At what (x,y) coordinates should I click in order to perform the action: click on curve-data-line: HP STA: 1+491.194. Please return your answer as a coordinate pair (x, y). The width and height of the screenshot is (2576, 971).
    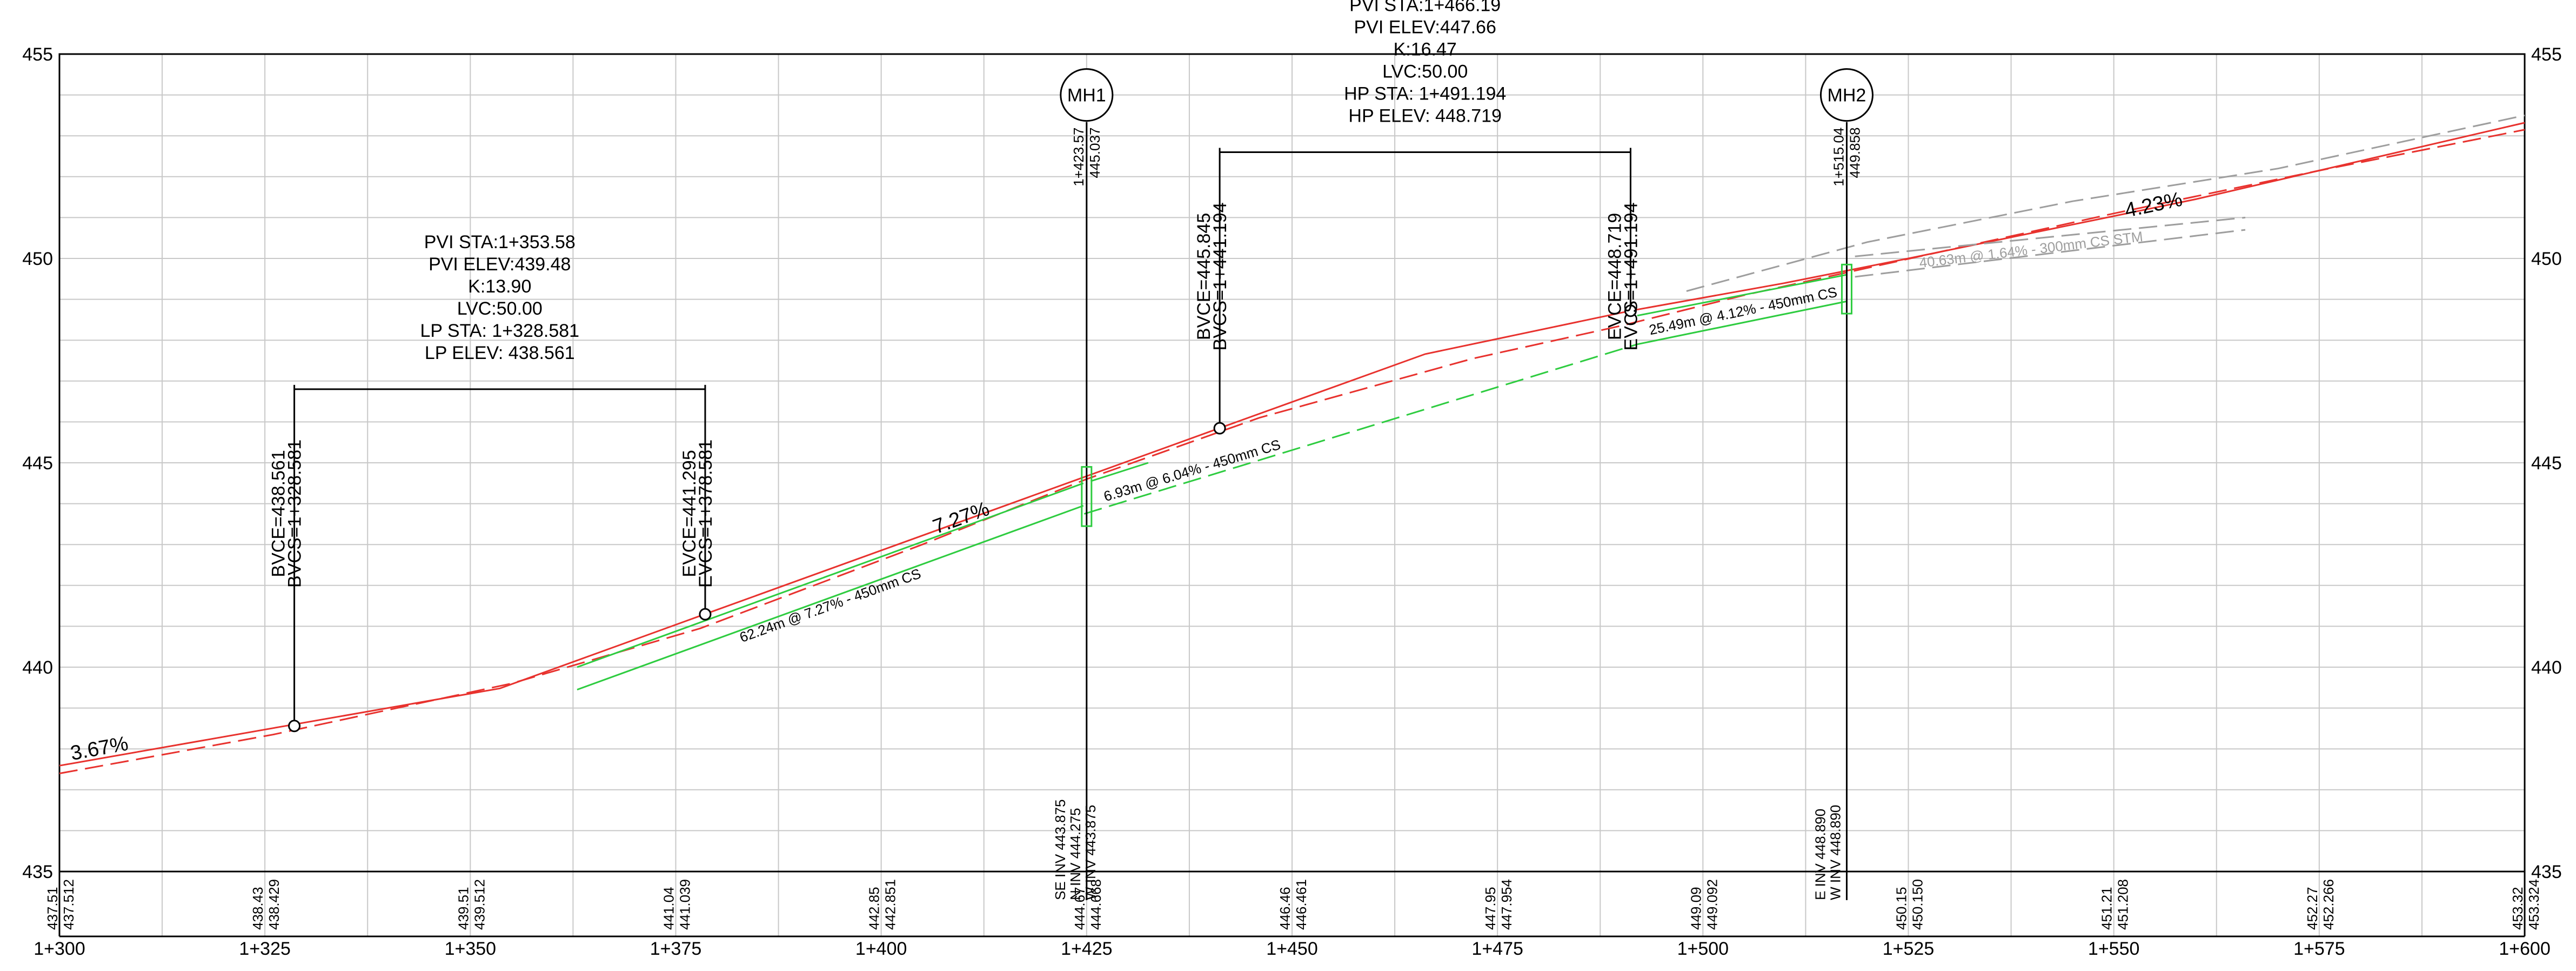
    Looking at the image, I should click on (1425, 94).